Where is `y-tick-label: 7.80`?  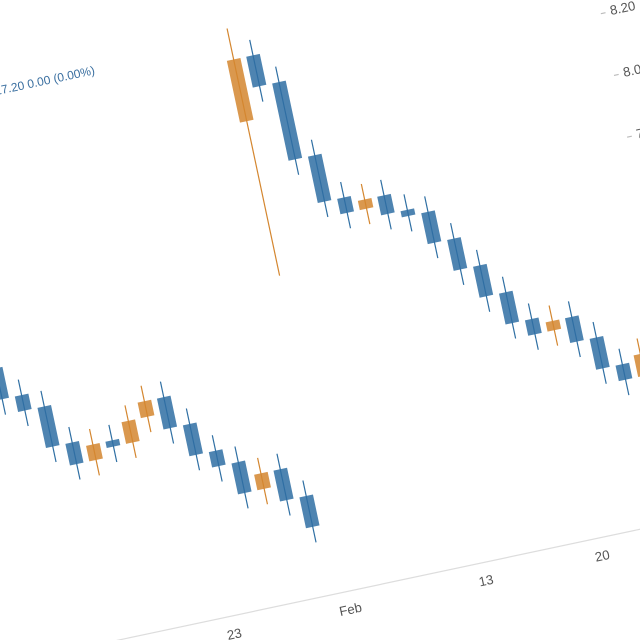 y-tick-label: 7.80 is located at coordinates (637, 132).